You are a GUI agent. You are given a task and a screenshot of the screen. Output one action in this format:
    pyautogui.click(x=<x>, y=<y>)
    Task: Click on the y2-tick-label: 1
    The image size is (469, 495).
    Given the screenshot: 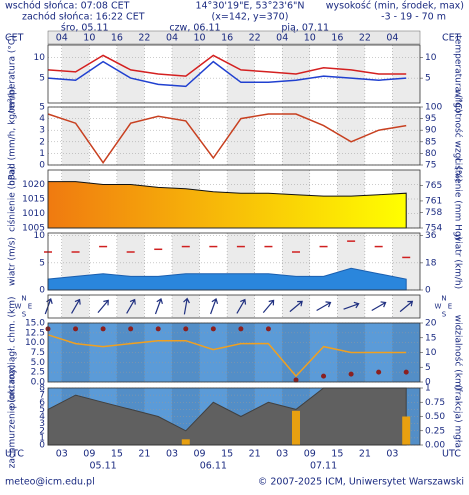 What is the action you would take?
    pyautogui.click(x=428, y=389)
    